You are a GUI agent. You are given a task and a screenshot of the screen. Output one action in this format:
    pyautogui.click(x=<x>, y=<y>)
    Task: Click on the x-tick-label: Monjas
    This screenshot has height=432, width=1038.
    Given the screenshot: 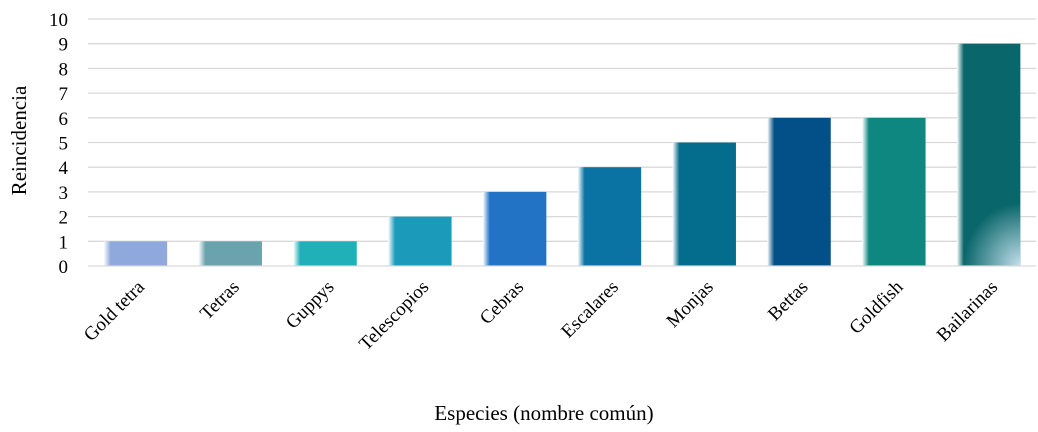 What is the action you would take?
    pyautogui.click(x=690, y=304)
    